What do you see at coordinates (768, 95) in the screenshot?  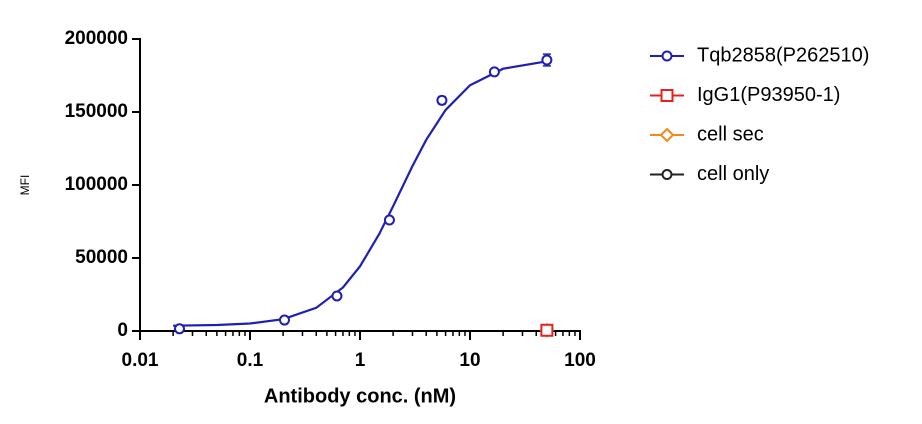 I see `legend-label: IgG1(P93950-1)` at bounding box center [768, 95].